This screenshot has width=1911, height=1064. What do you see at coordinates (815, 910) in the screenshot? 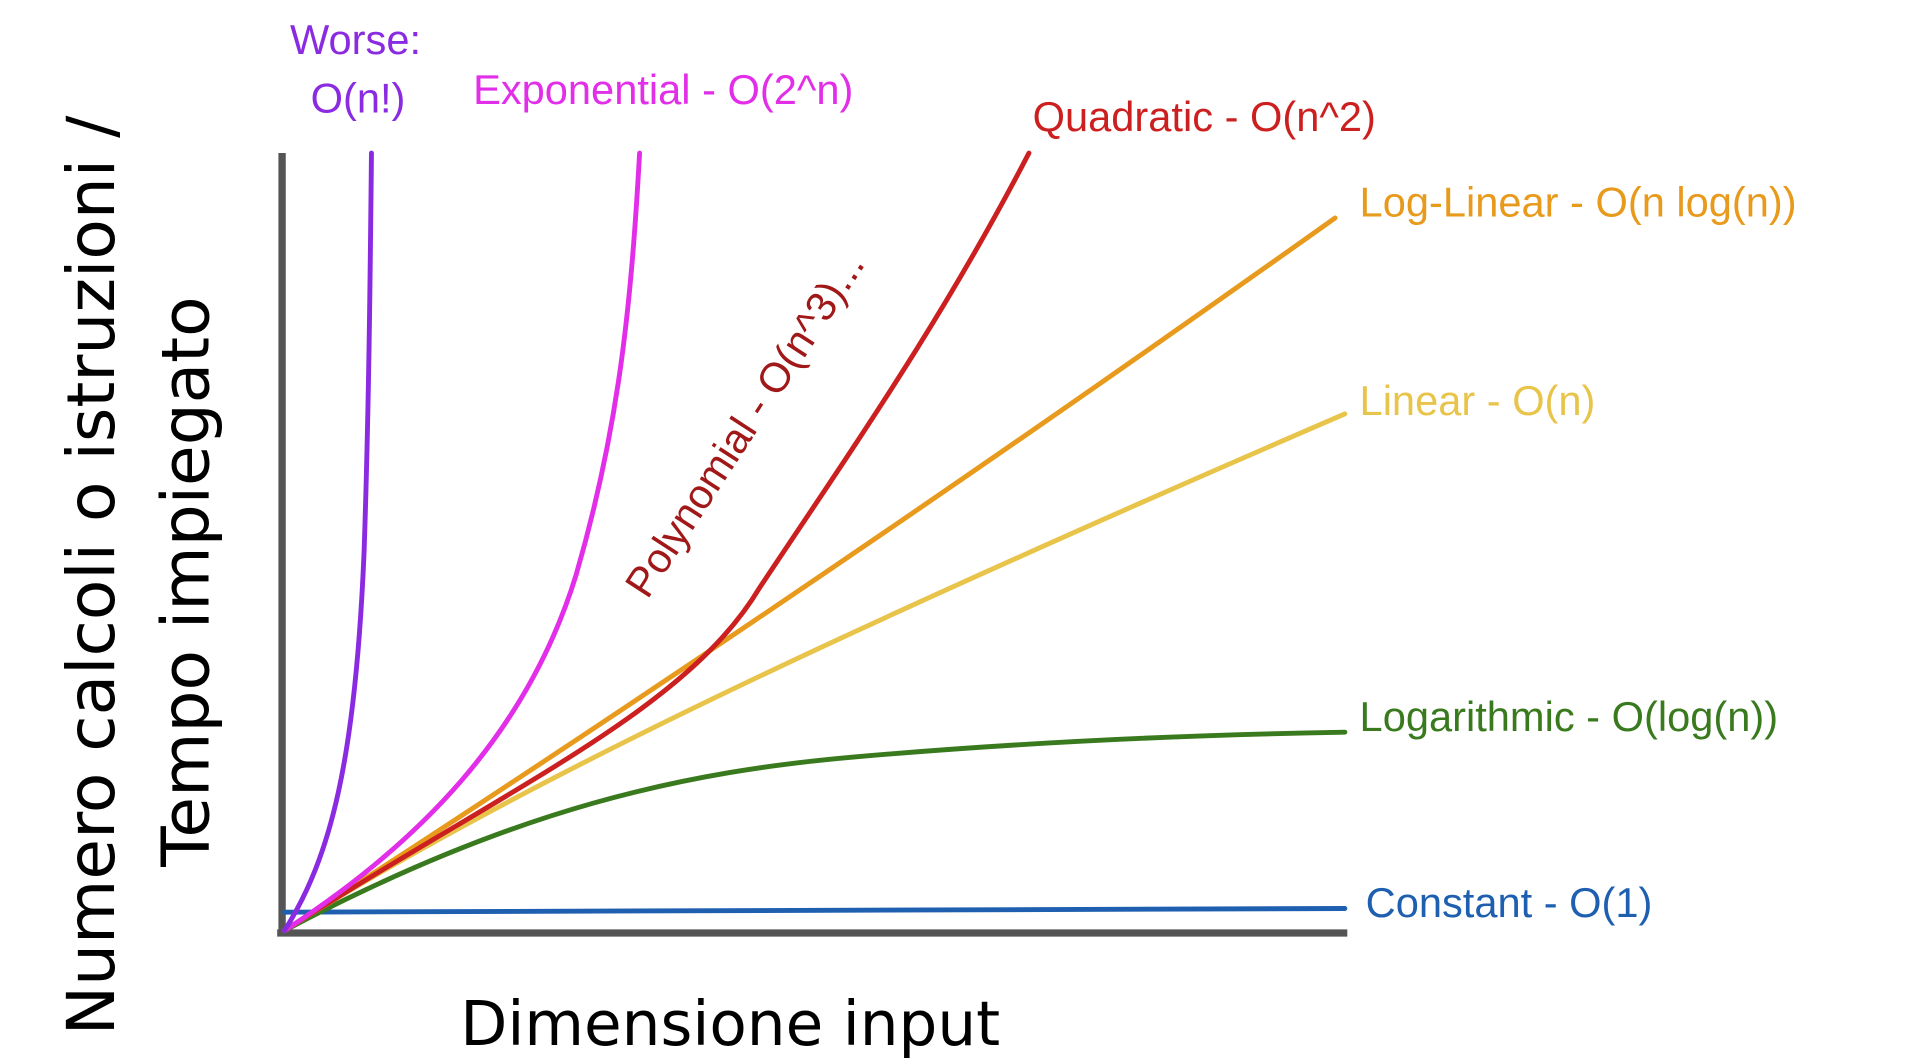
I see `curve-constant` at bounding box center [815, 910].